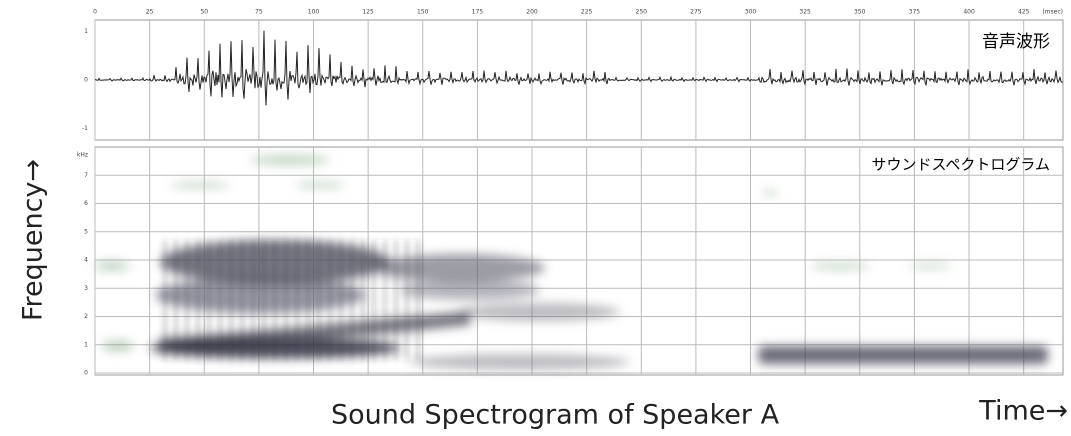 The height and width of the screenshot is (436, 1071). What do you see at coordinates (86, 260) in the screenshot?
I see `y-tick-label: 4` at bounding box center [86, 260].